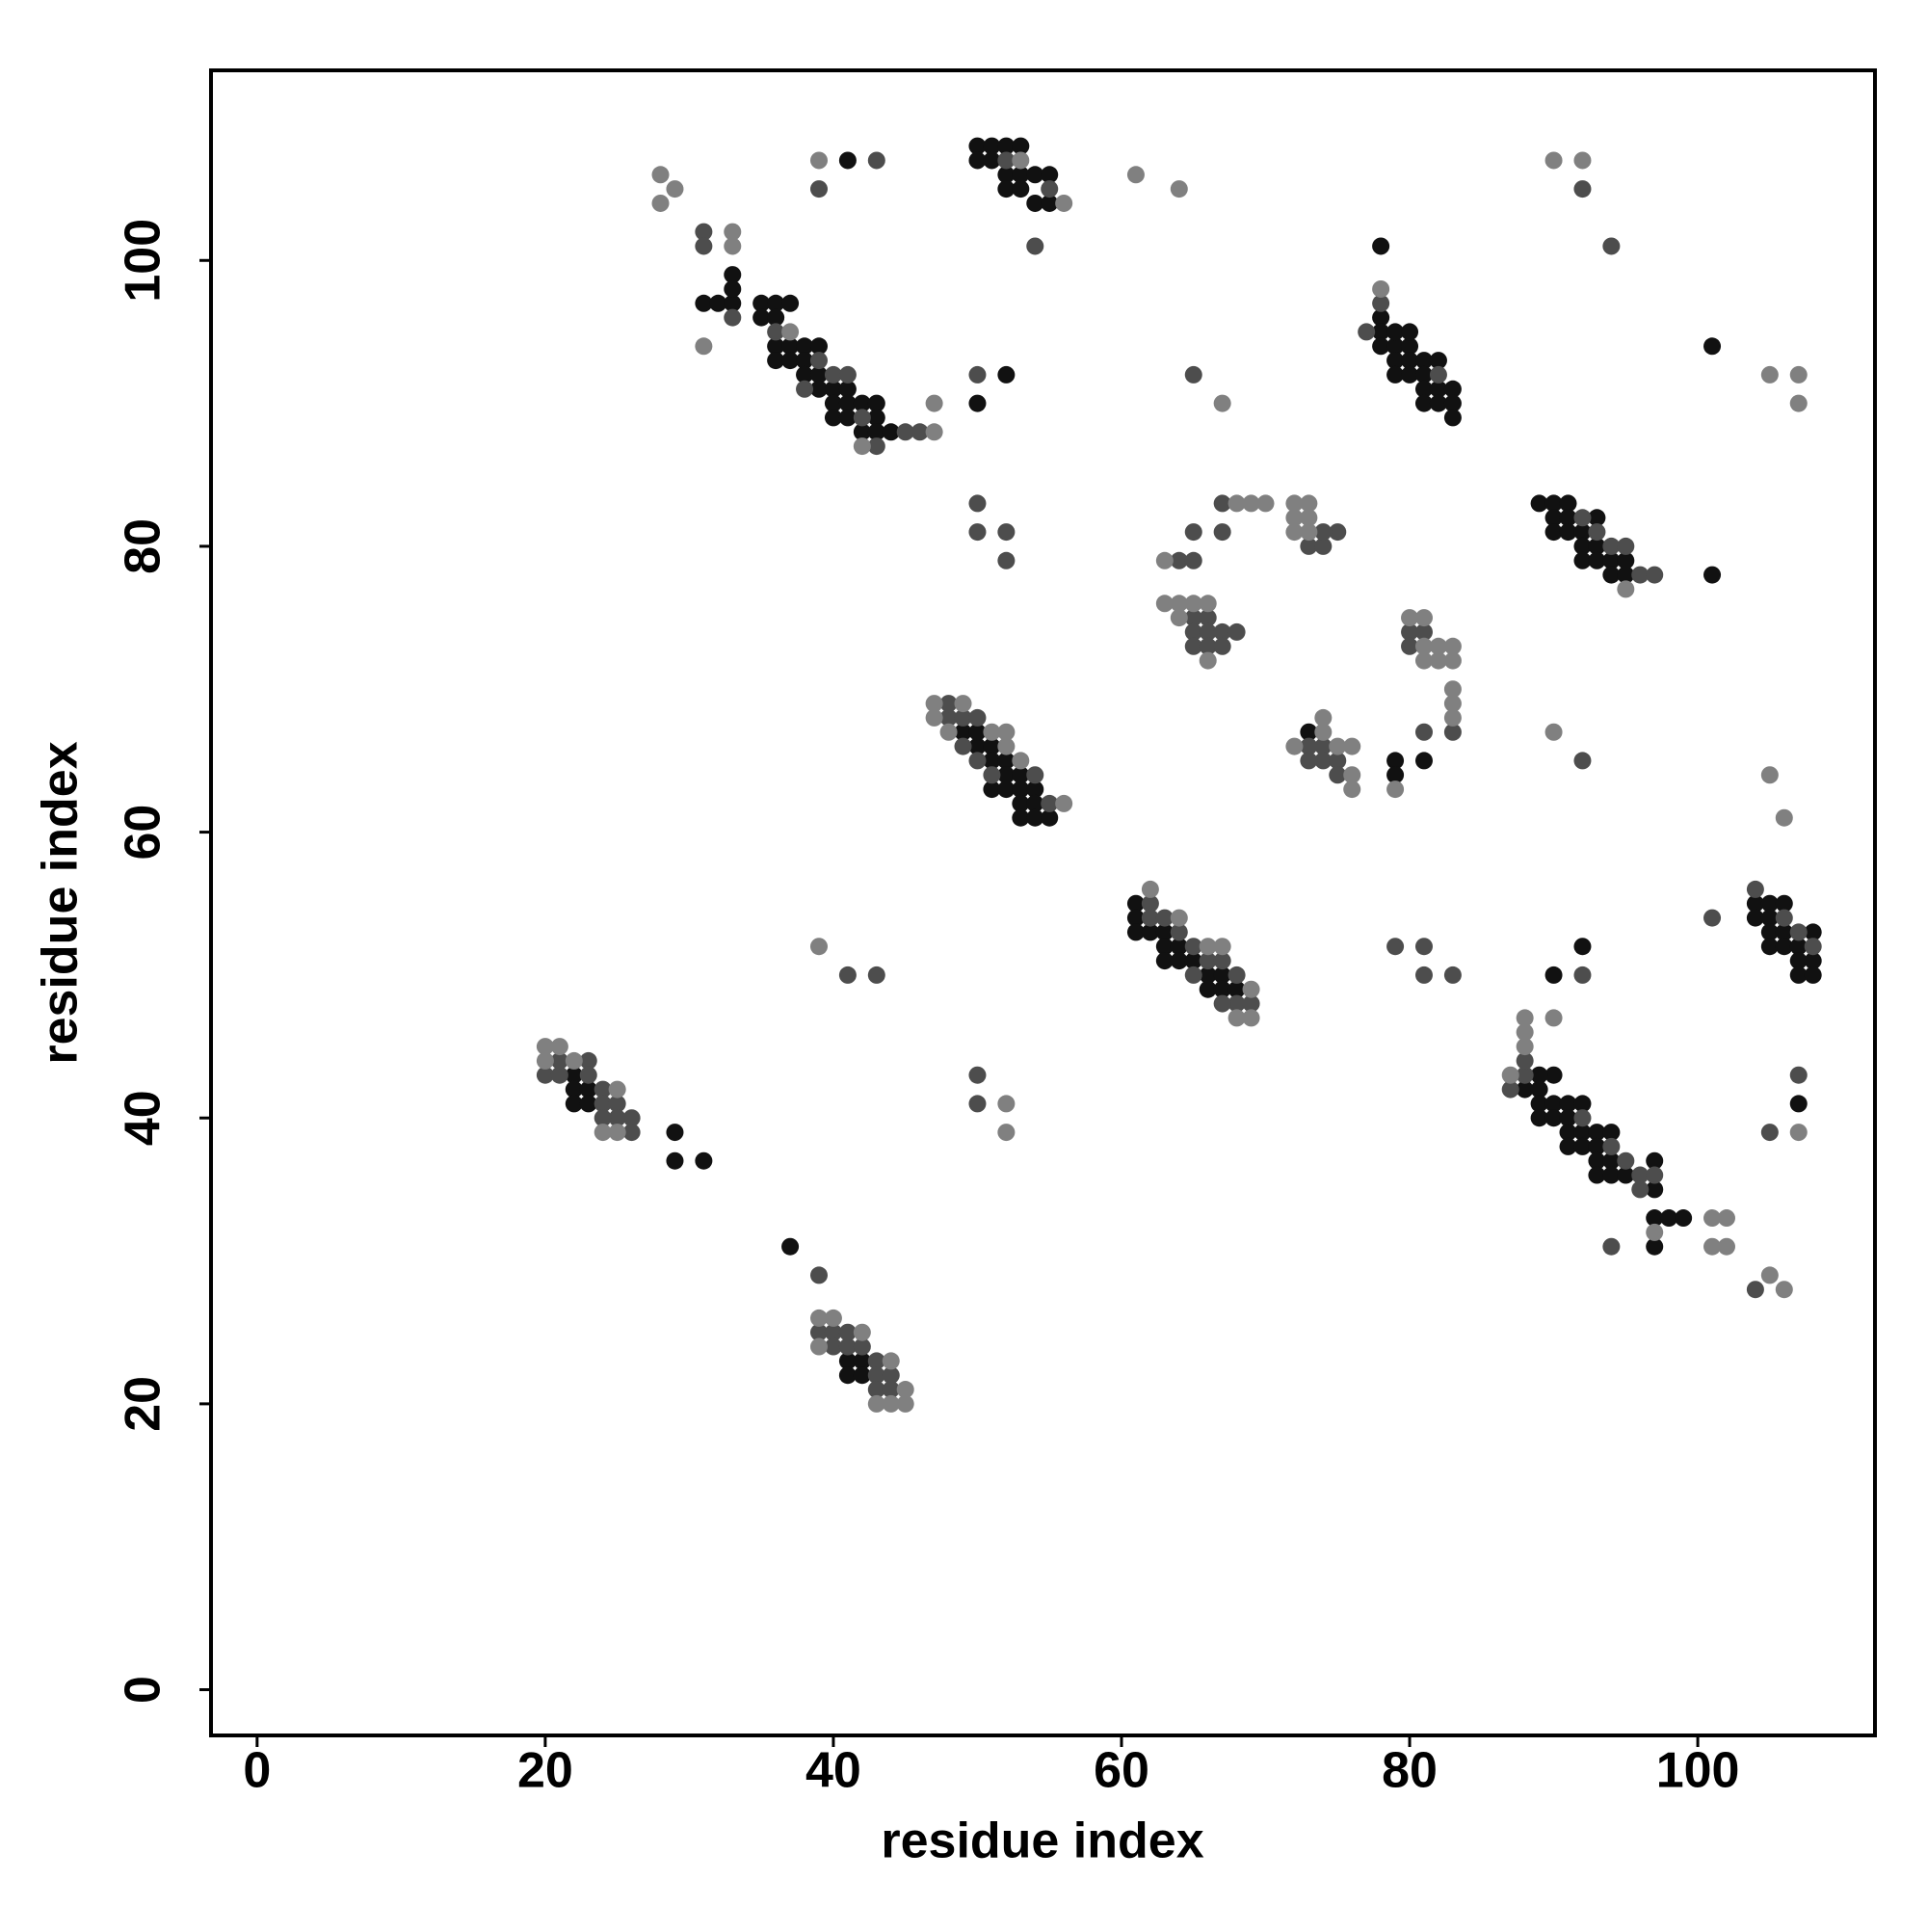 This screenshot has height=1932, width=1927. What do you see at coordinates (257, 1771) in the screenshot?
I see `x-tick-label: 0` at bounding box center [257, 1771].